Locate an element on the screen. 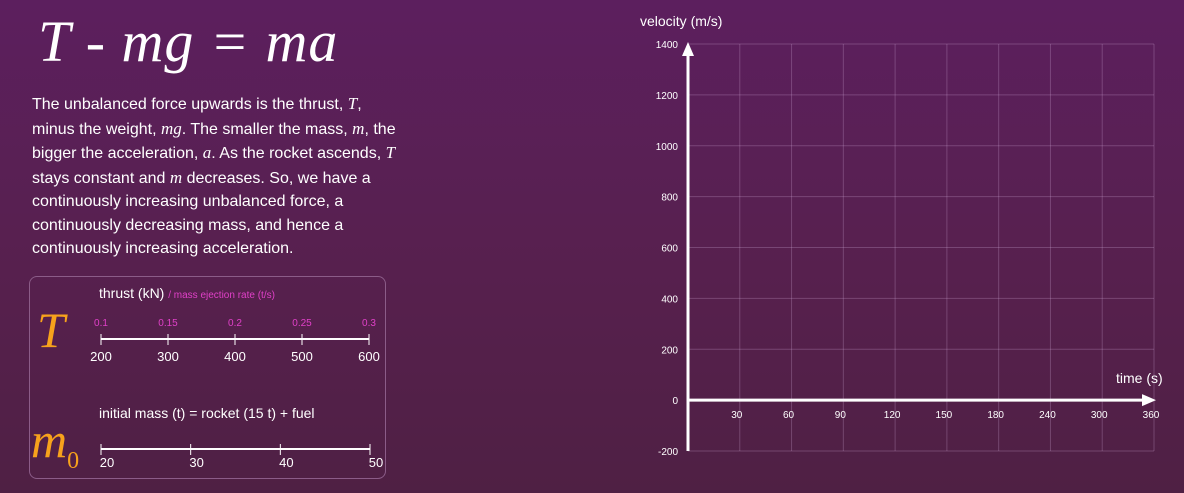 The image size is (1184, 493). x-tick-label: 240 is located at coordinates (1047, 415).